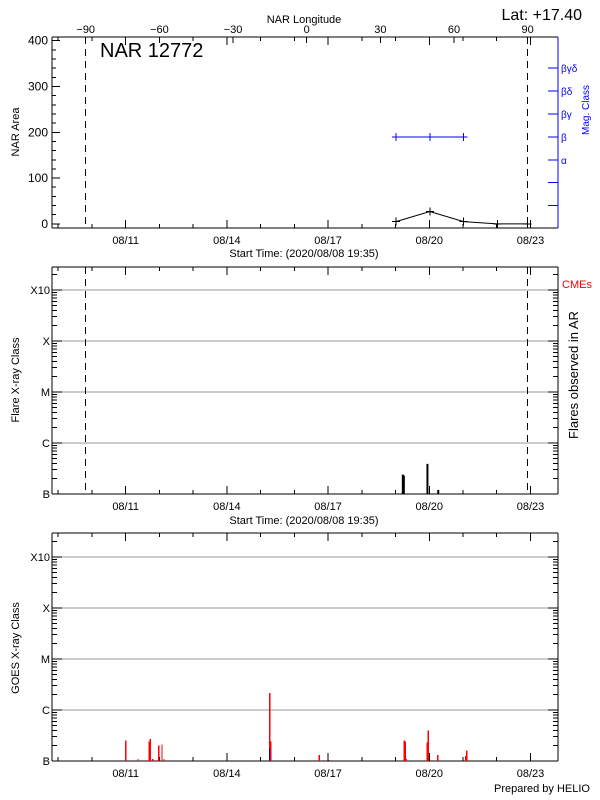 This screenshot has width=600, height=800. What do you see at coordinates (46, 444) in the screenshot?
I see `panel2-y-tick-label: C` at bounding box center [46, 444].